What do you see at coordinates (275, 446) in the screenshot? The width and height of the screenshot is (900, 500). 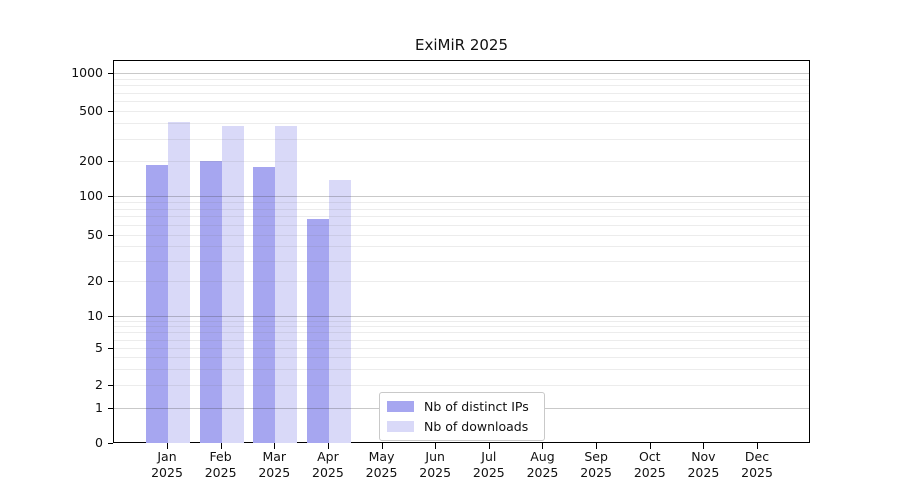 I see `x-tick-mark-mar` at bounding box center [275, 446].